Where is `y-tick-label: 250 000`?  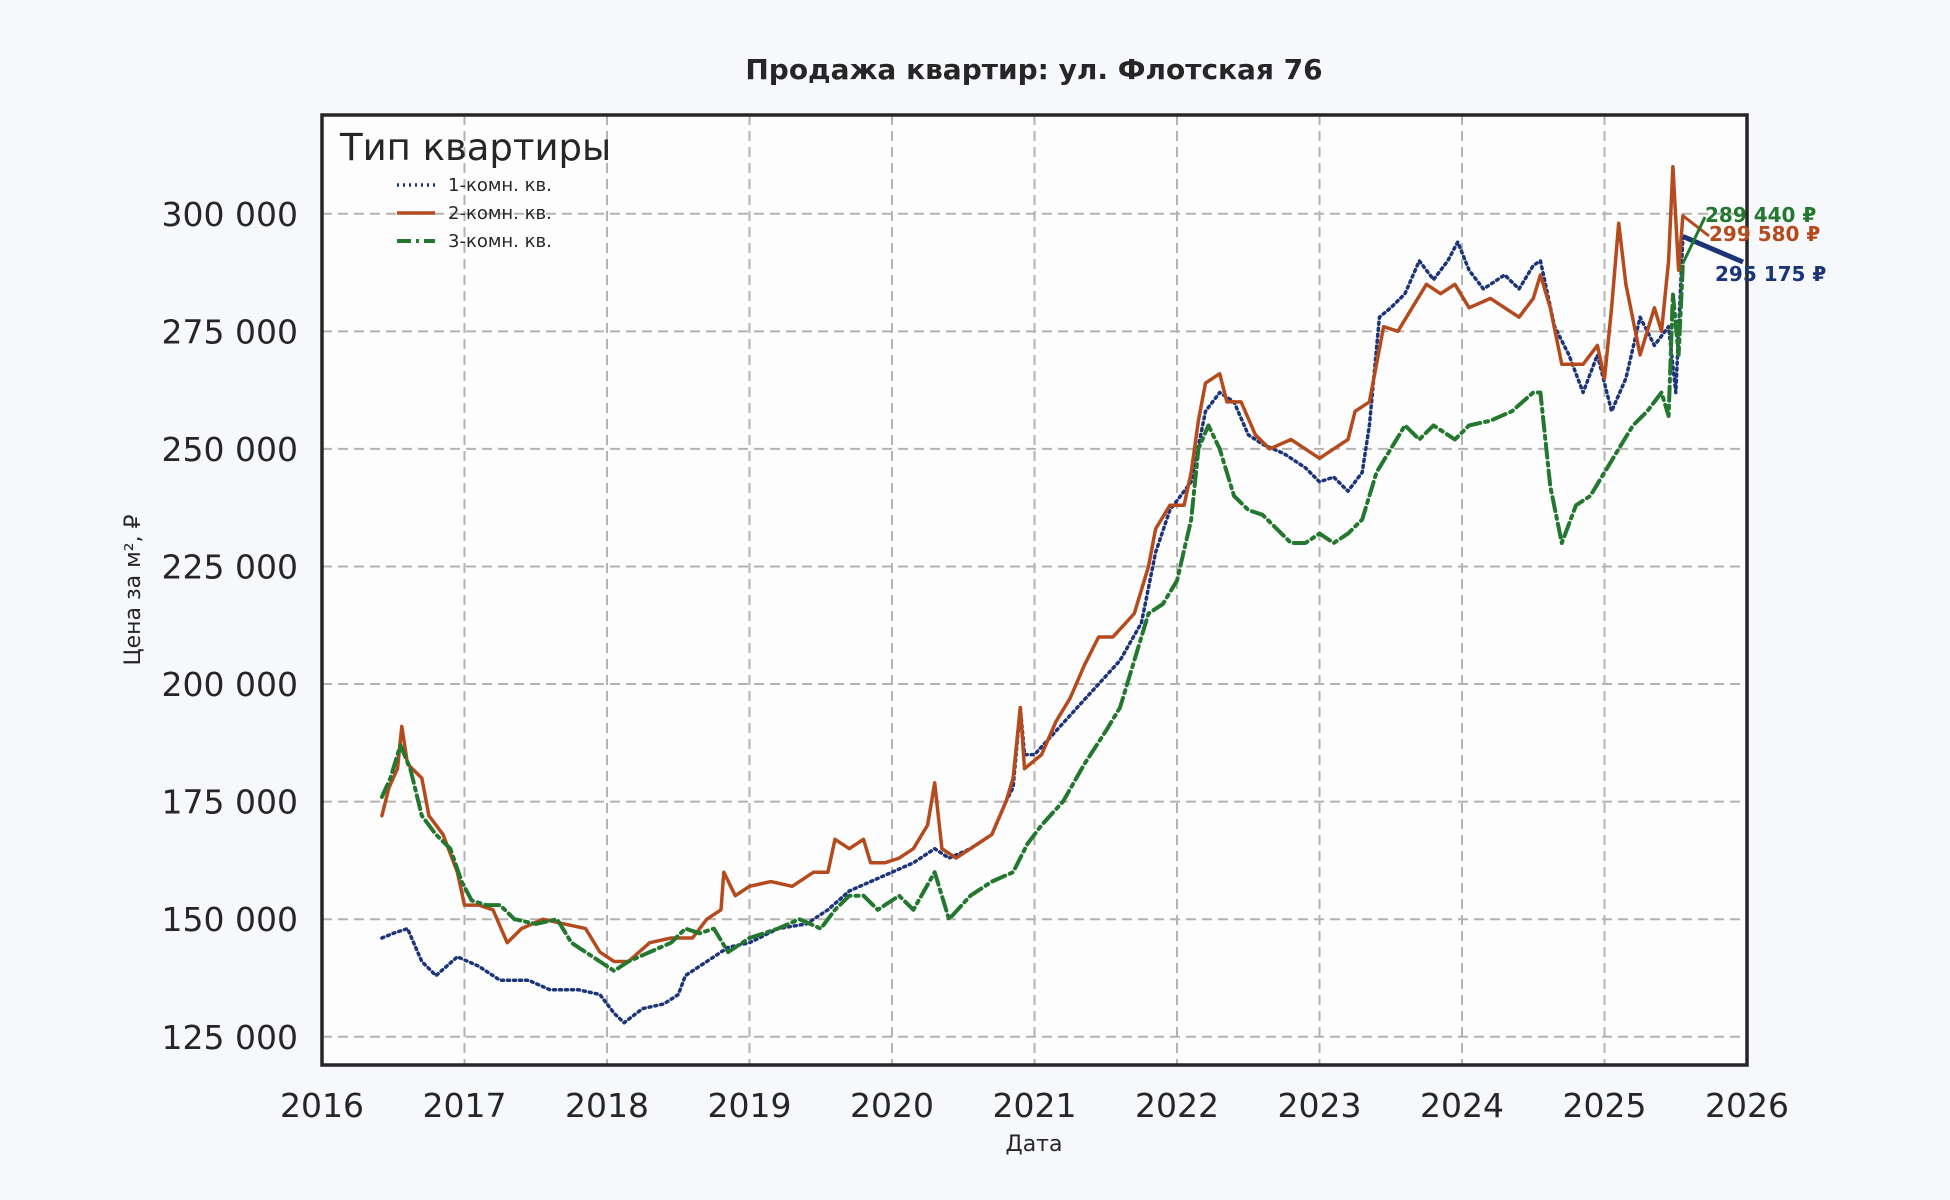 y-tick-label: 250 000 is located at coordinates (230, 449).